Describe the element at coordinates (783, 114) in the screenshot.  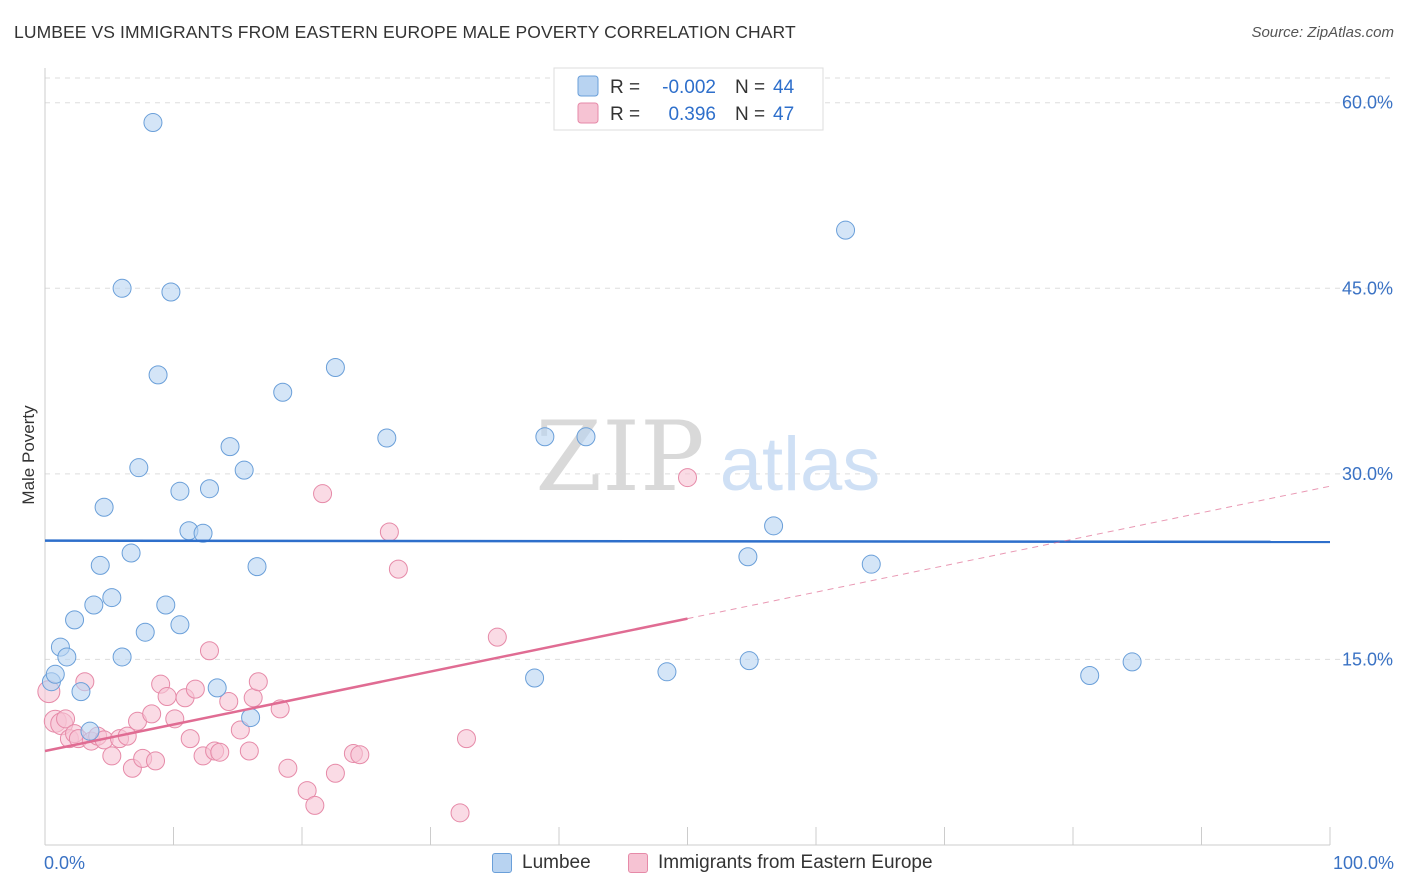
I see `legend-n-value-2: 47` at that location.